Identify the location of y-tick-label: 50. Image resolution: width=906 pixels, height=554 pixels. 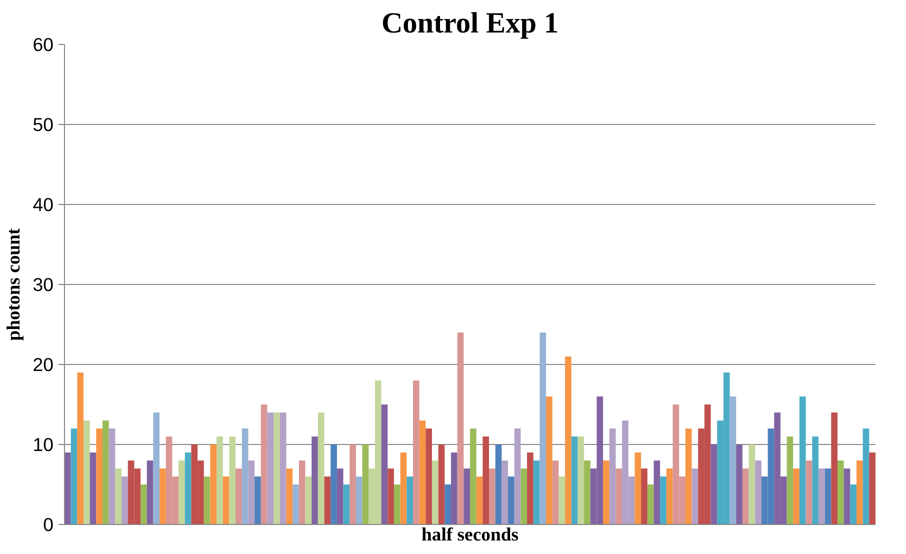
(43, 124).